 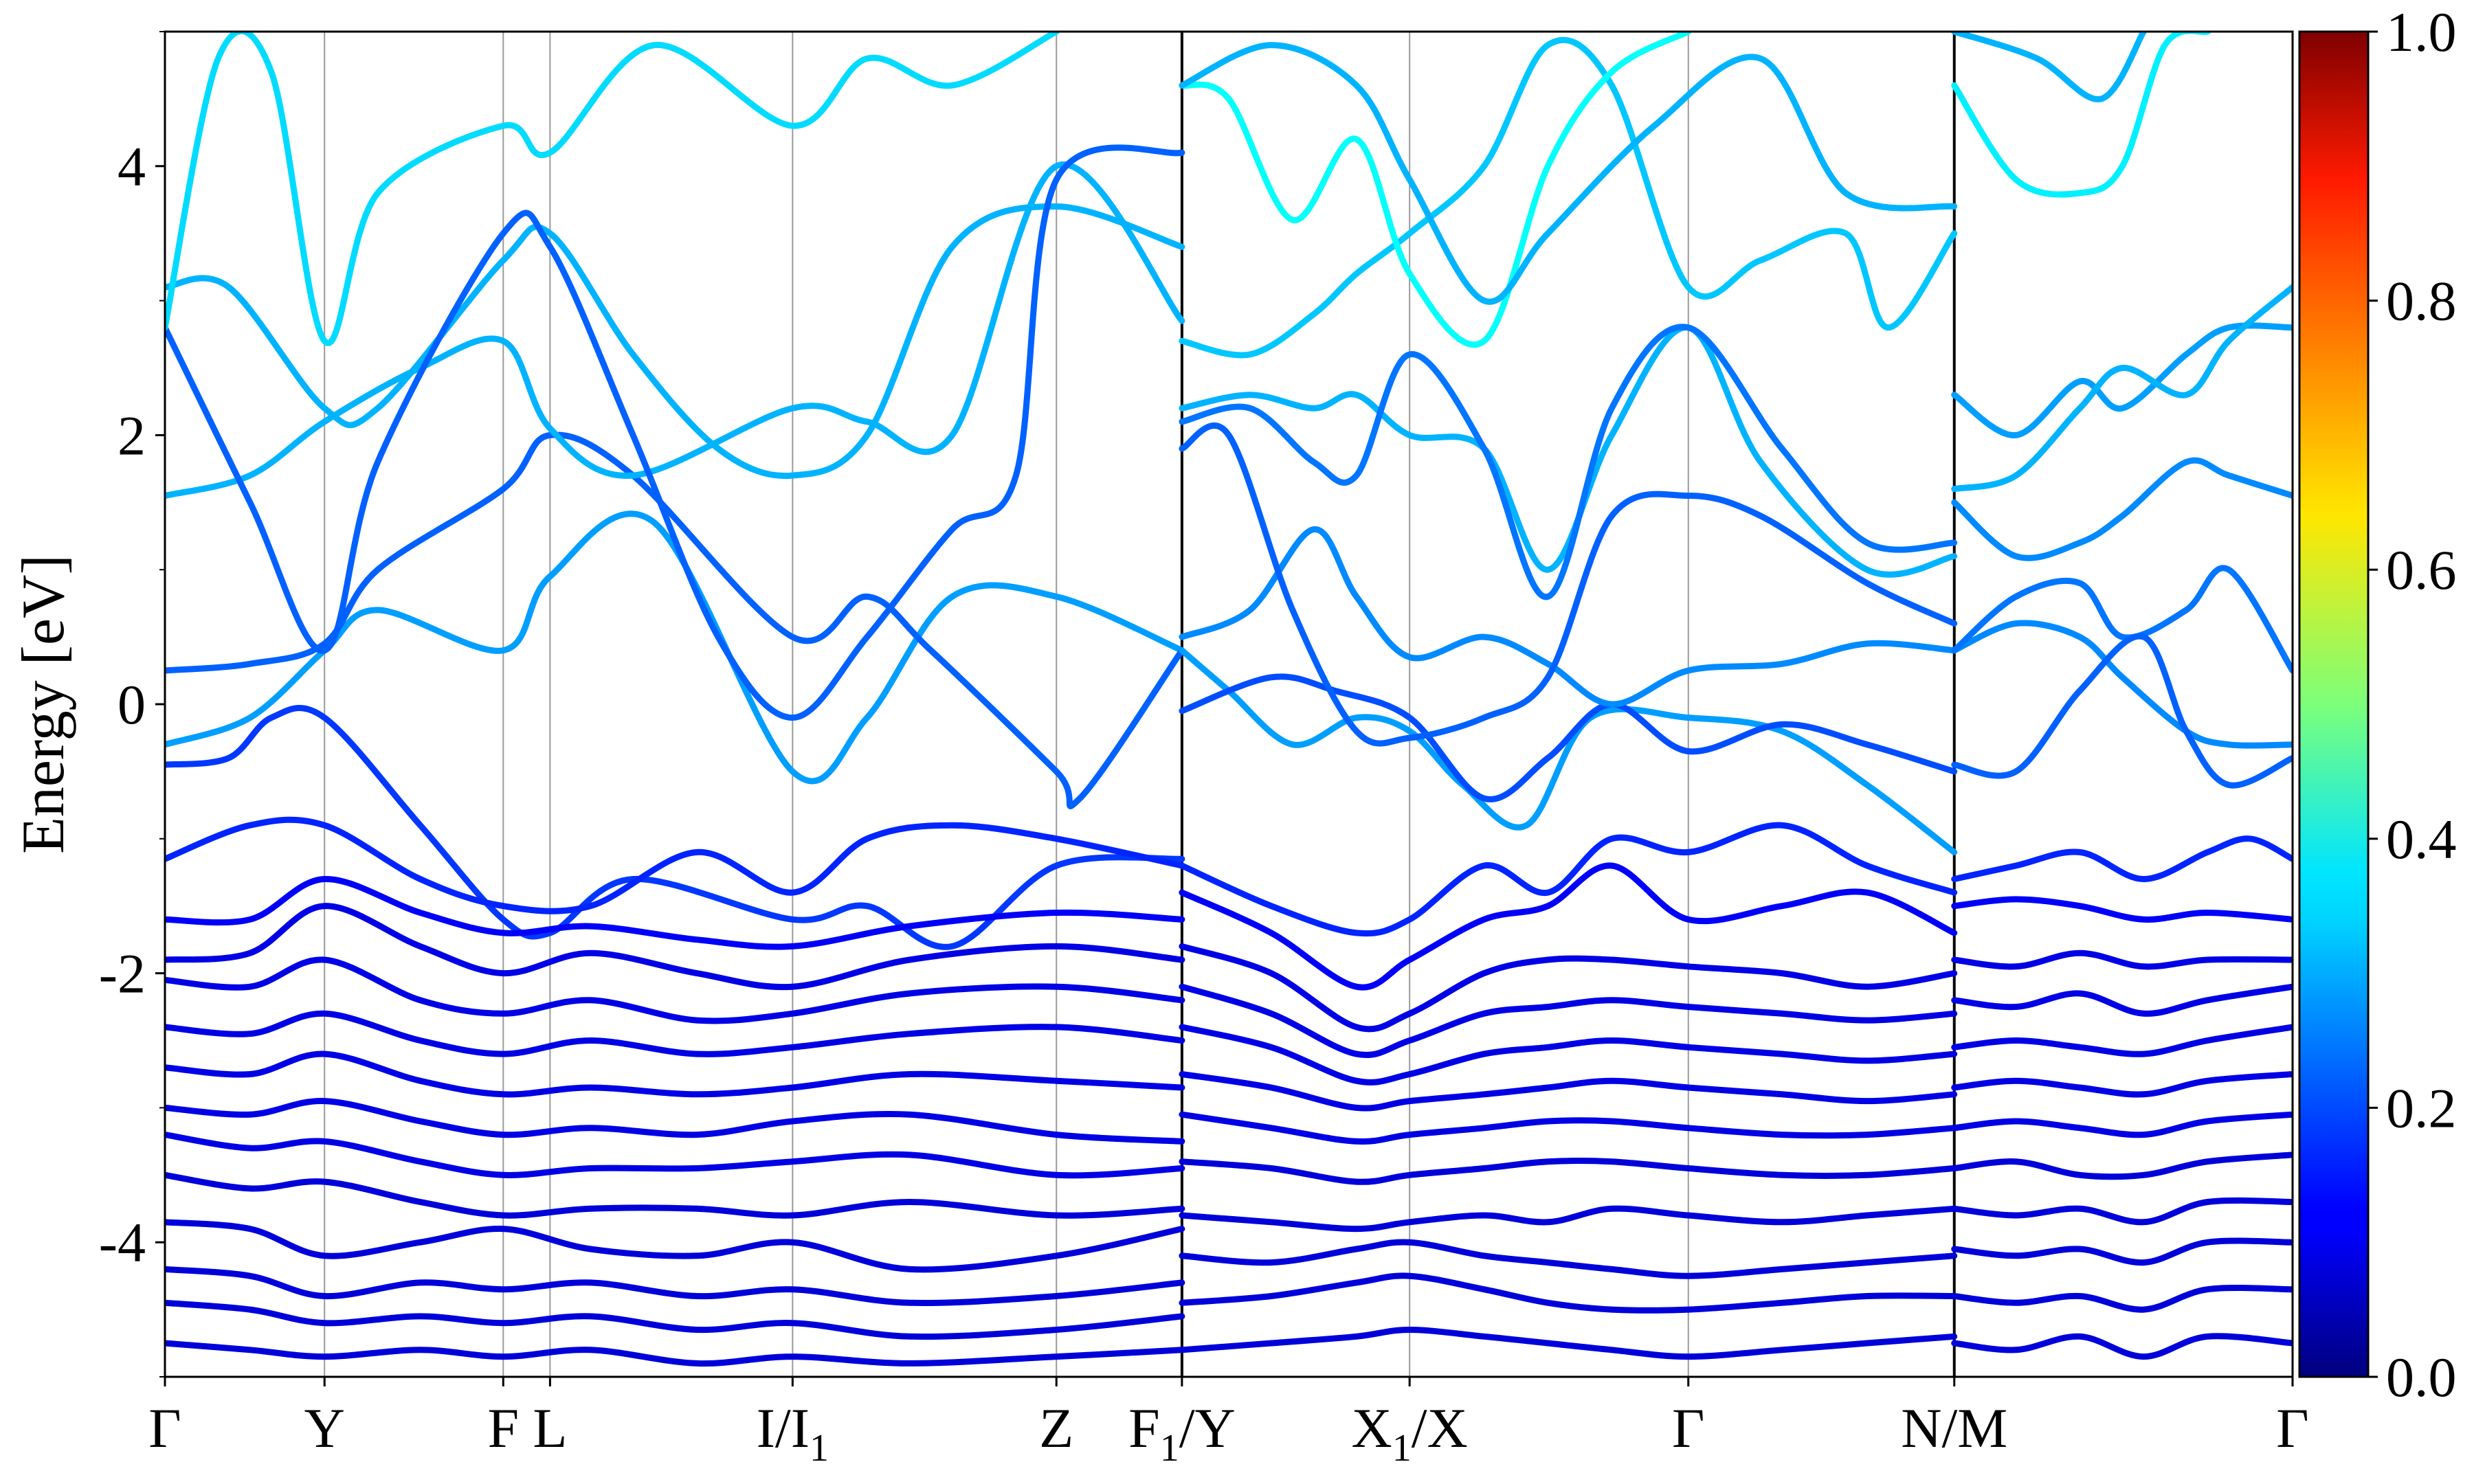 I want to click on kpoint-label: F1/Y, so click(x=1182, y=1434).